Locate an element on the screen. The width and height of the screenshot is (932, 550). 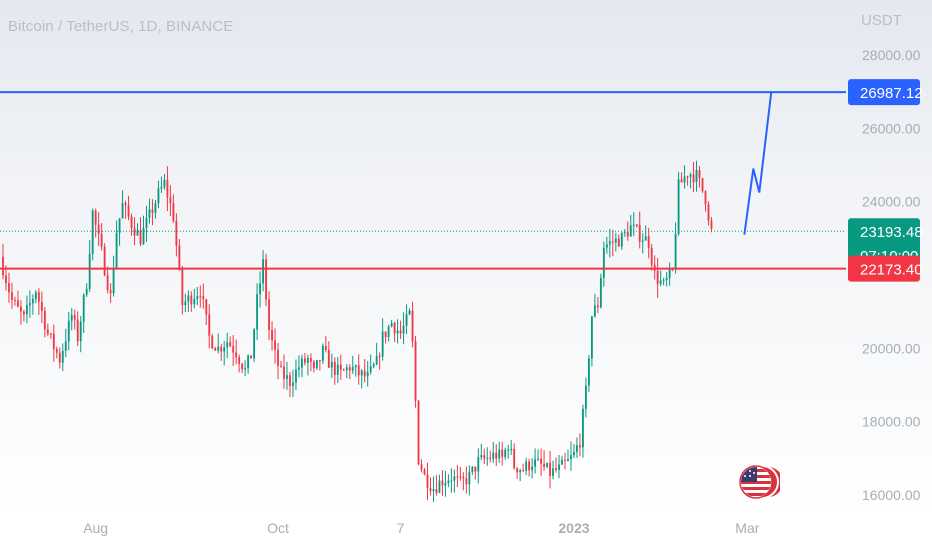
y-tick-label: 24000.00 is located at coordinates (891, 202).